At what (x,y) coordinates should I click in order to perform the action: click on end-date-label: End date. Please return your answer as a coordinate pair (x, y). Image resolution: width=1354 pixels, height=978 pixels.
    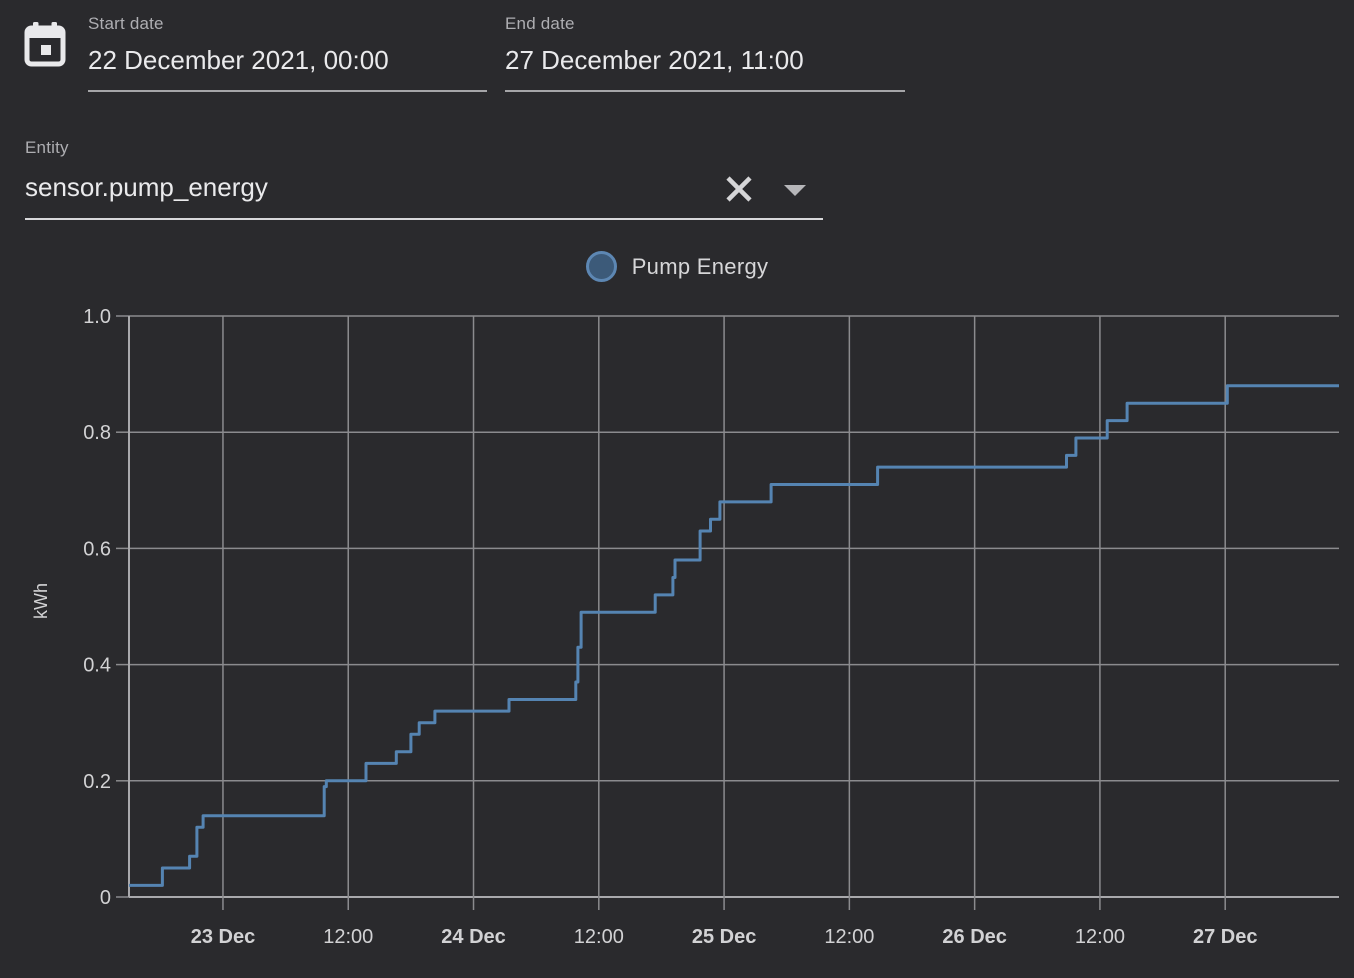
    Looking at the image, I should click on (540, 23).